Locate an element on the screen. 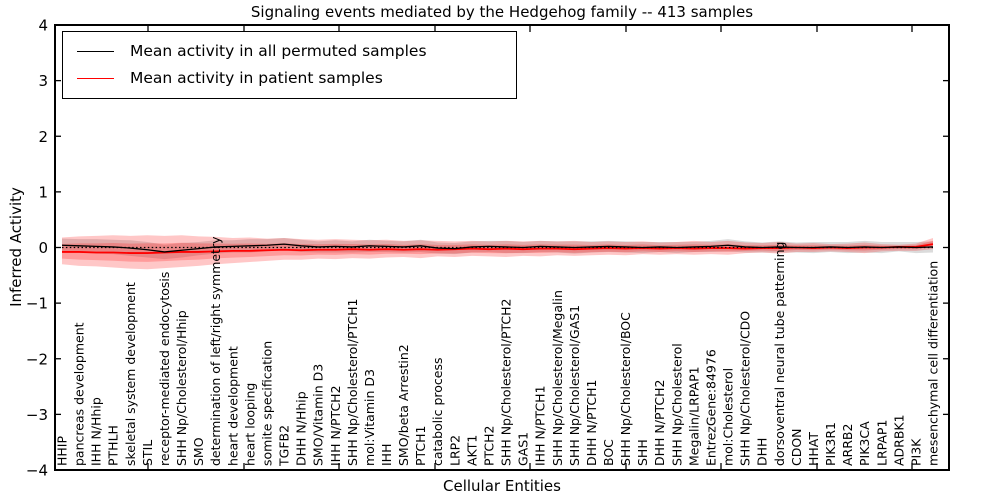  category-label: IHH is located at coordinates (386, 455).